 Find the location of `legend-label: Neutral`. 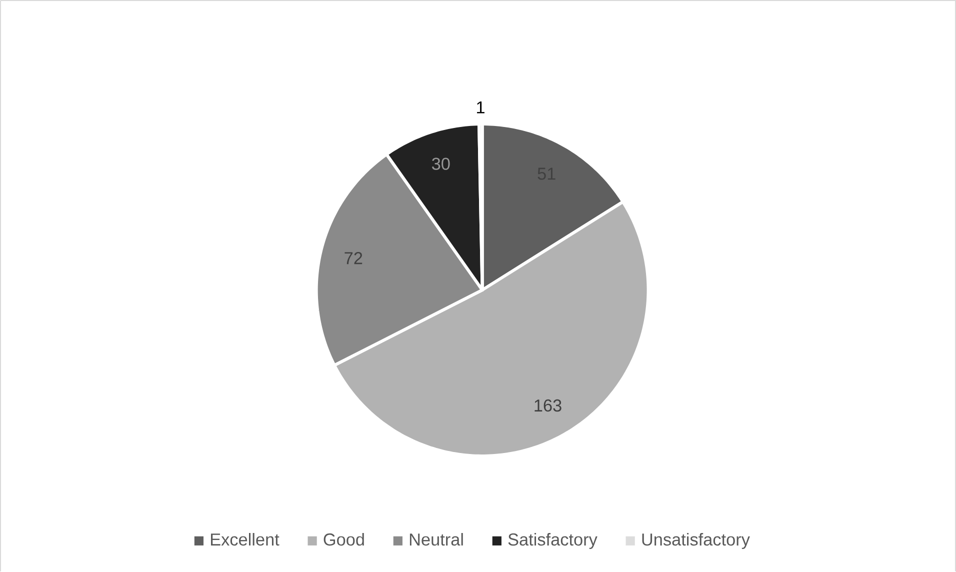

legend-label: Neutral is located at coordinates (436, 539).